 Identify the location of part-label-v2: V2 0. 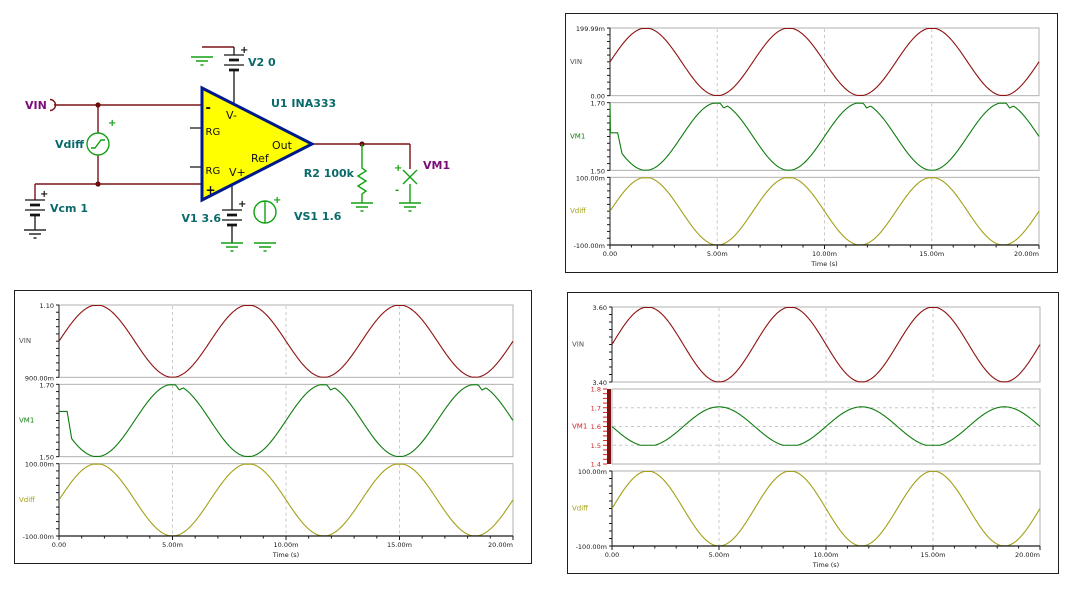
(262, 62).